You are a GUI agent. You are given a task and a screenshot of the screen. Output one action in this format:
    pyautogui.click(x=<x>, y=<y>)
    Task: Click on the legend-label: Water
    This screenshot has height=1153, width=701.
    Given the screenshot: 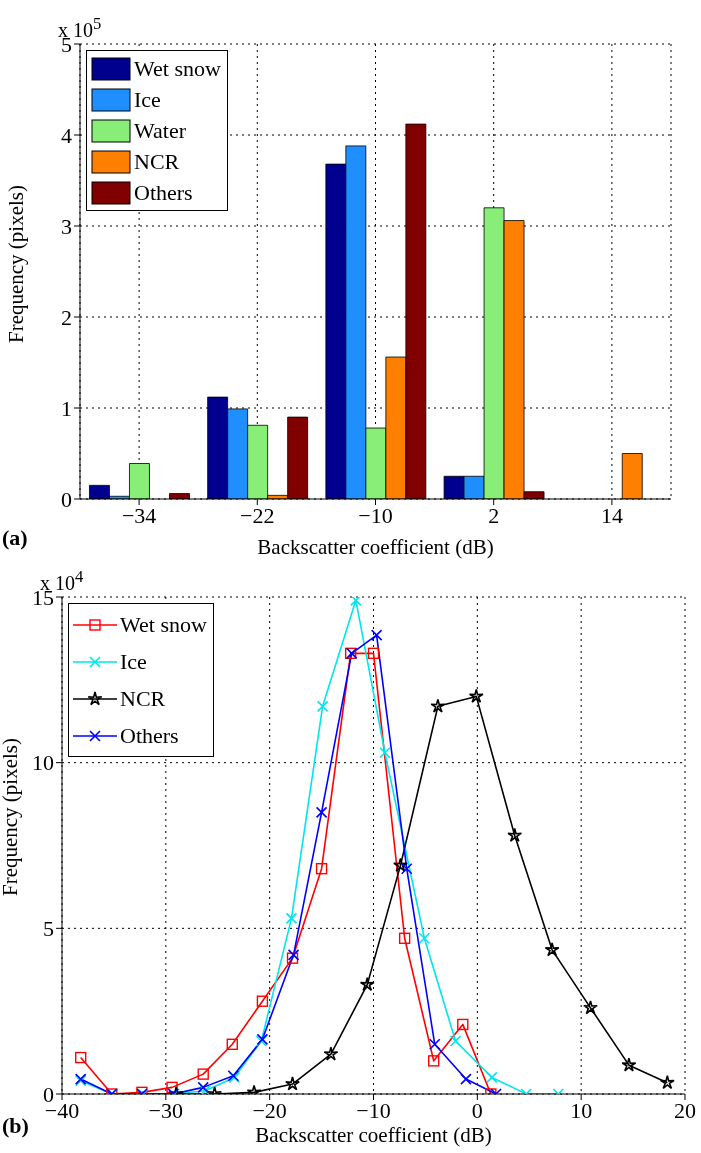 What is the action you would take?
    pyautogui.click(x=160, y=130)
    